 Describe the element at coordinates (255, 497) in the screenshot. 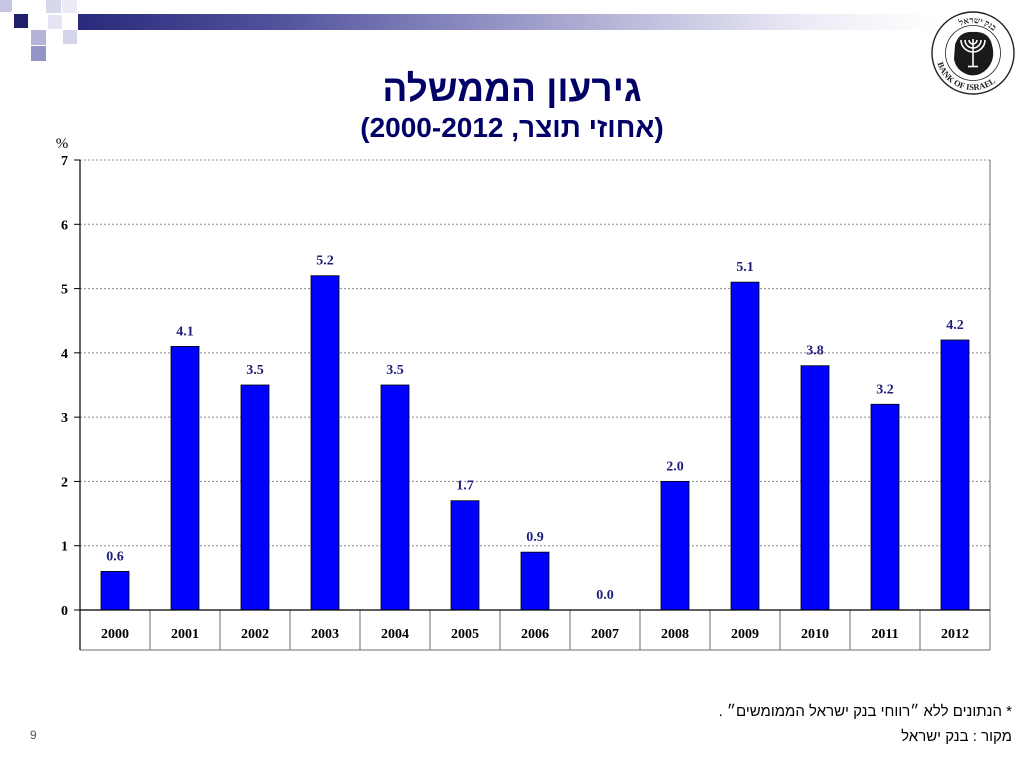

I see `bar-2002` at that location.